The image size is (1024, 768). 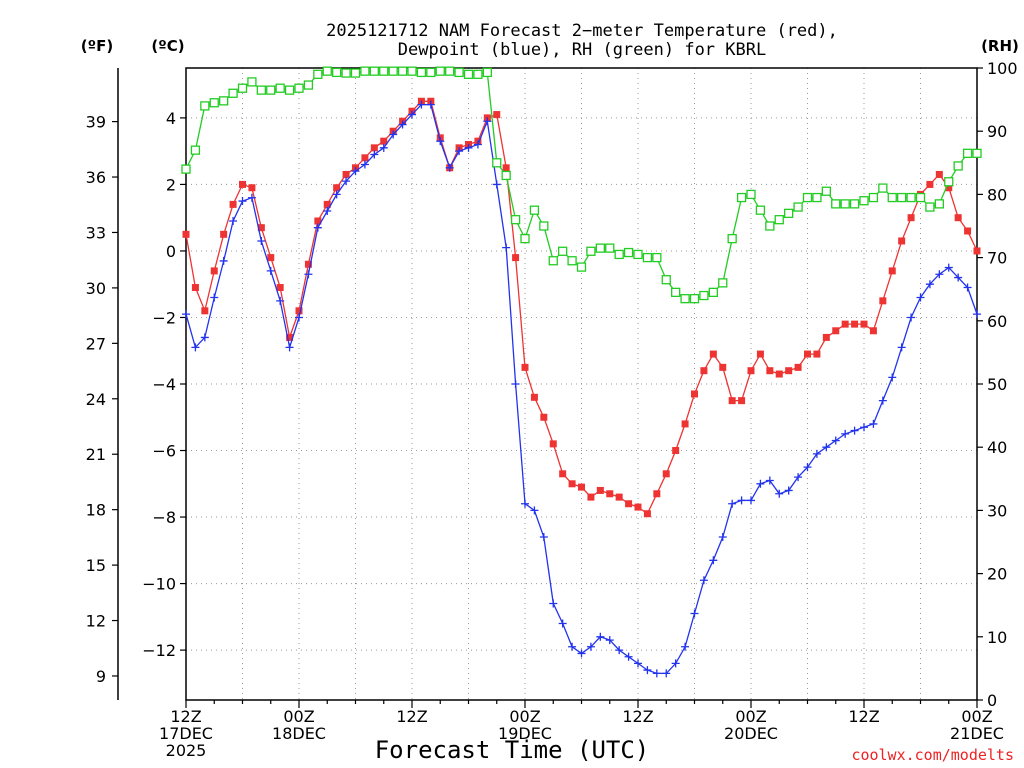 What do you see at coordinates (582, 50) in the screenshot?
I see `title-line-2: Dewpoint (blue), RH (green) for KBRL` at bounding box center [582, 50].